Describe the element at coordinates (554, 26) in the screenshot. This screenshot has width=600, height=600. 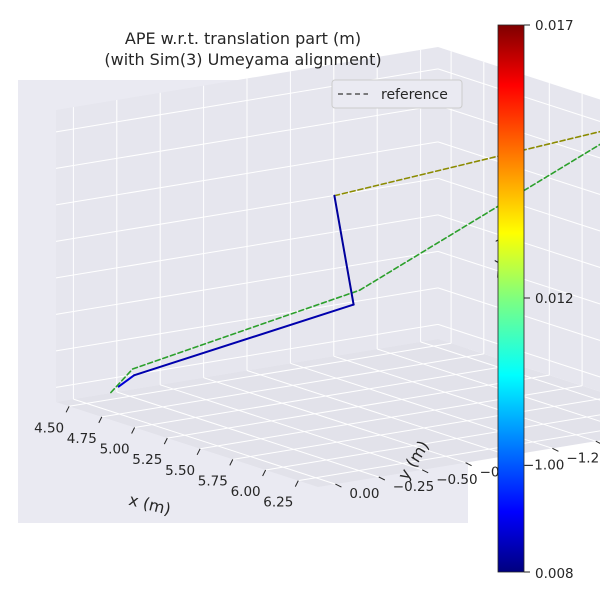
I see `colorbar-tick-label-max: 0.017` at that location.